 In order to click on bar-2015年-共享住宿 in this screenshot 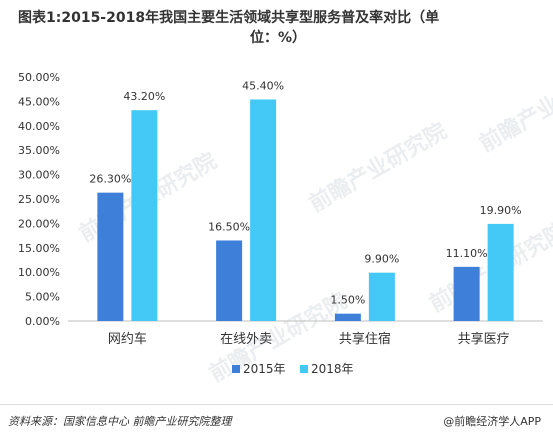, I will do `click(347, 317)`.